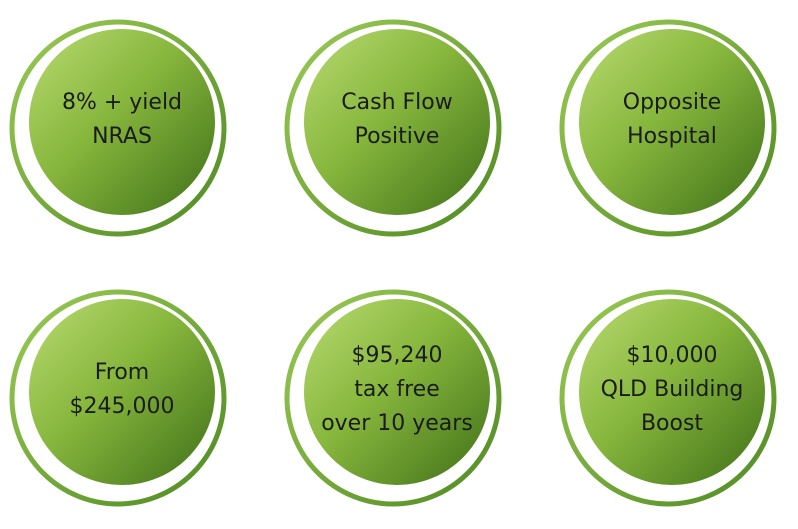 This screenshot has width=798, height=529. What do you see at coordinates (397, 355) in the screenshot?
I see `badge-text: $95,240` at bounding box center [397, 355].